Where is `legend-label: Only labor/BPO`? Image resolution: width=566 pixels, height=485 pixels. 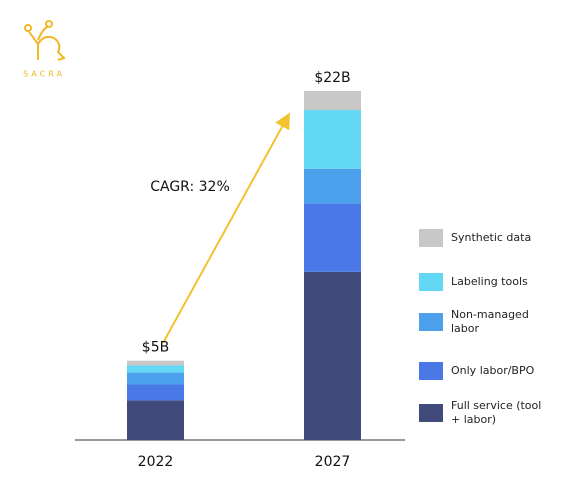
legend-label: Only labor/BPO is located at coordinates (493, 370).